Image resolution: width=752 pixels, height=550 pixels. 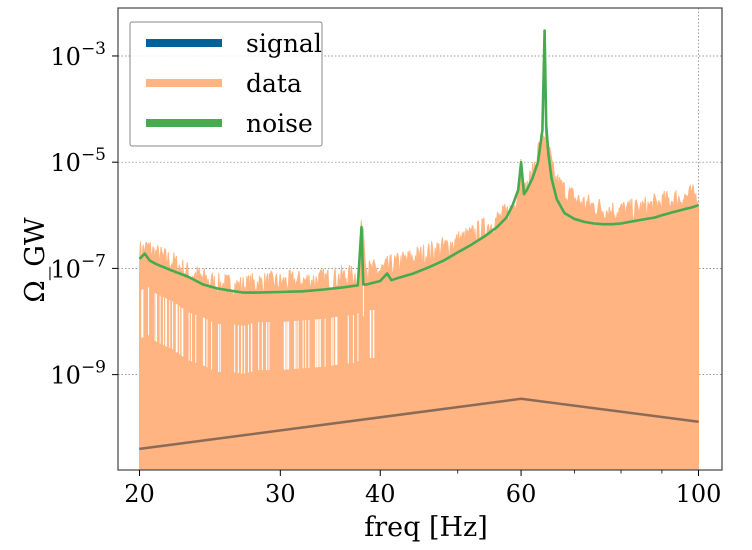 What do you see at coordinates (184, 83) in the screenshot?
I see `legend-swatch-data` at bounding box center [184, 83].